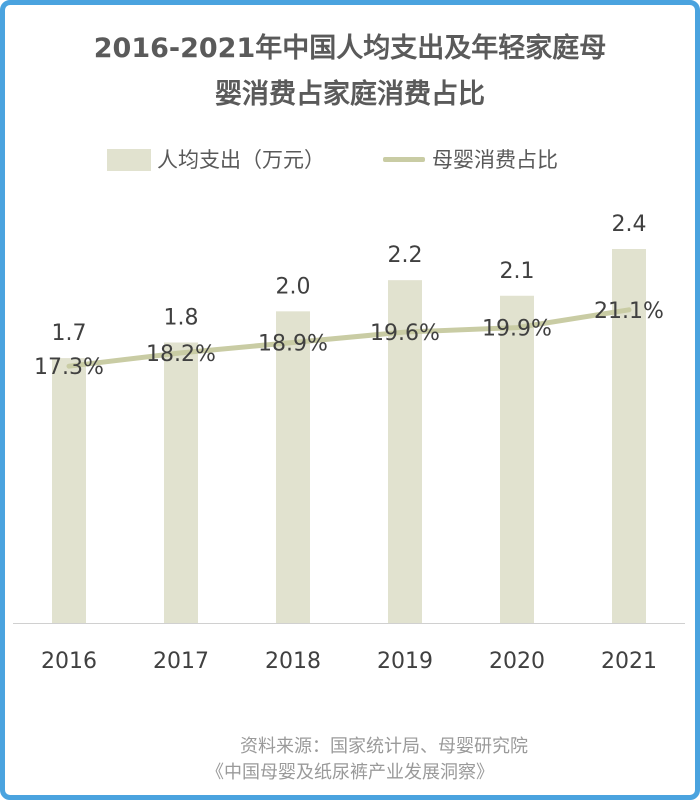 This screenshot has height=800, width=700. What do you see at coordinates (349, 338) in the screenshot?
I see `line-series-share` at bounding box center [349, 338].